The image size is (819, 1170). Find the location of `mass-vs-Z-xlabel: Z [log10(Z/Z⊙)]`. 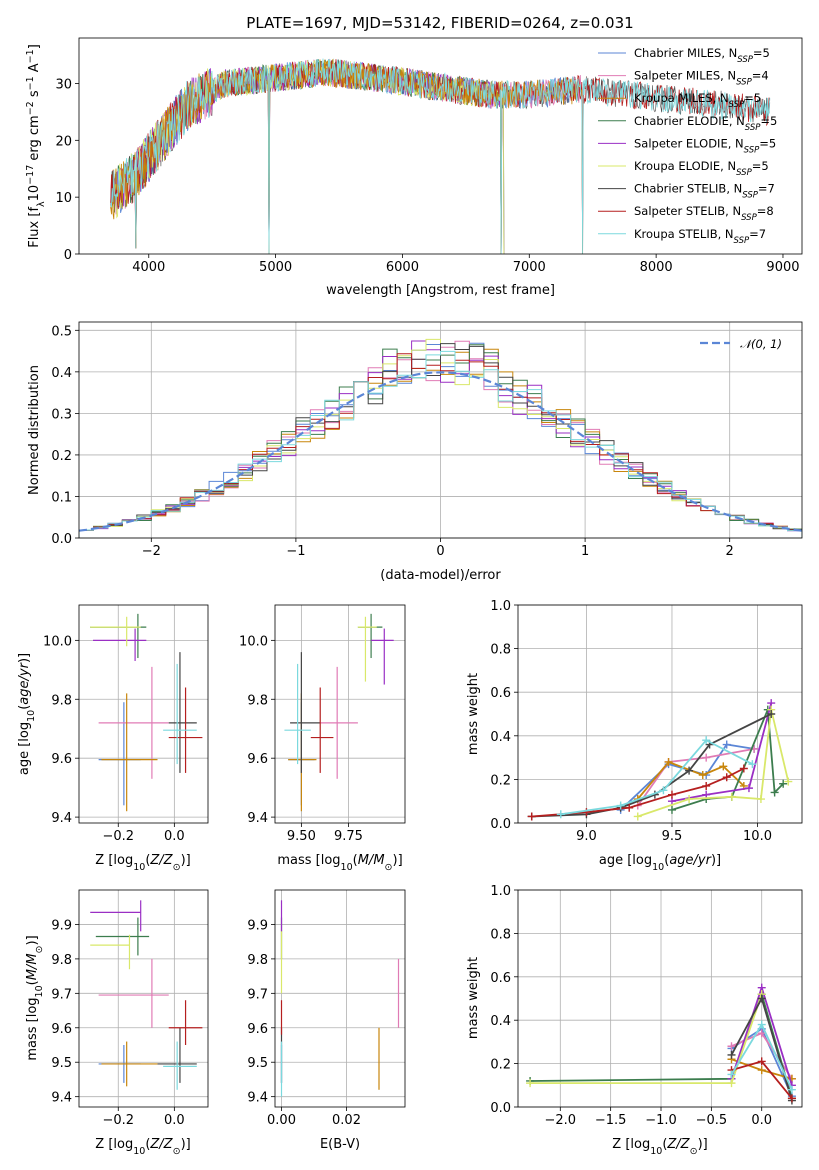

mass-vs-Z-xlabel: Z [log10(Z/Z⊙)] is located at coordinates (142, 1147).